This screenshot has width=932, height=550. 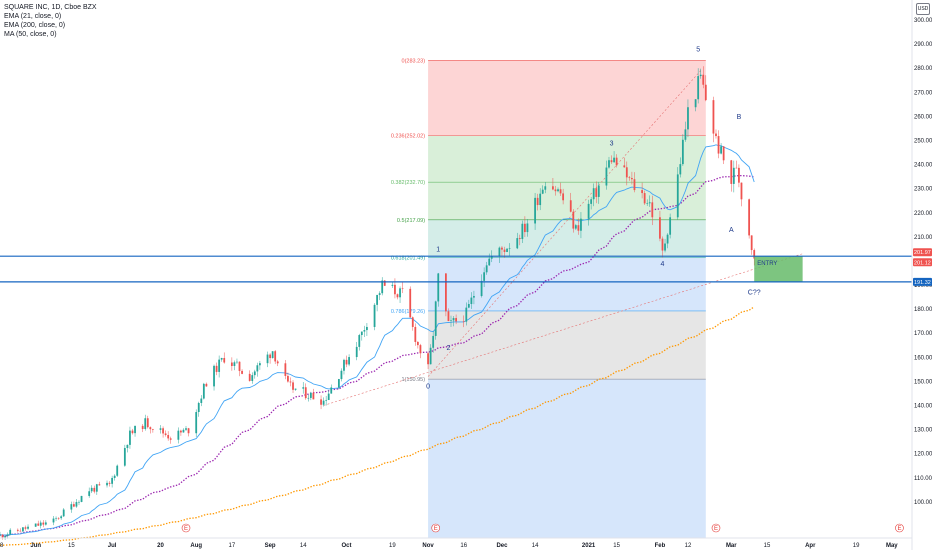 I want to click on price-tag-label: 191.32, so click(x=922, y=283).